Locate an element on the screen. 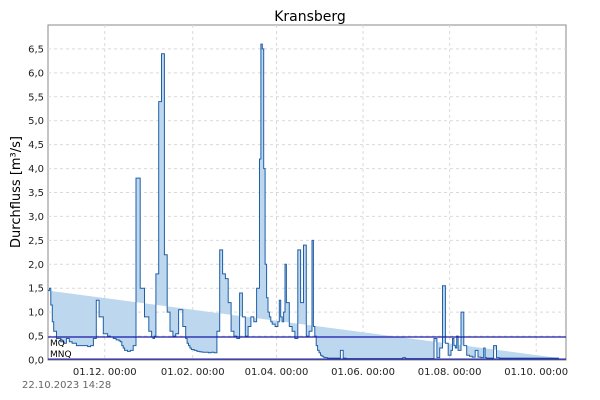 The width and height of the screenshot is (600, 400). y-tick-label: 0,5 is located at coordinates (36, 337).